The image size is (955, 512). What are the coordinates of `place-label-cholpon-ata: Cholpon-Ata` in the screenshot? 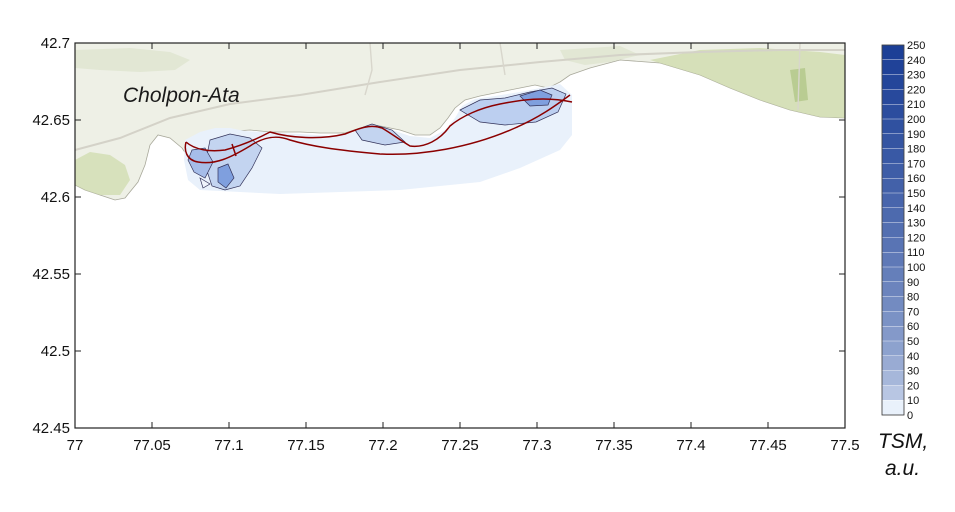 It's located at (181, 95).